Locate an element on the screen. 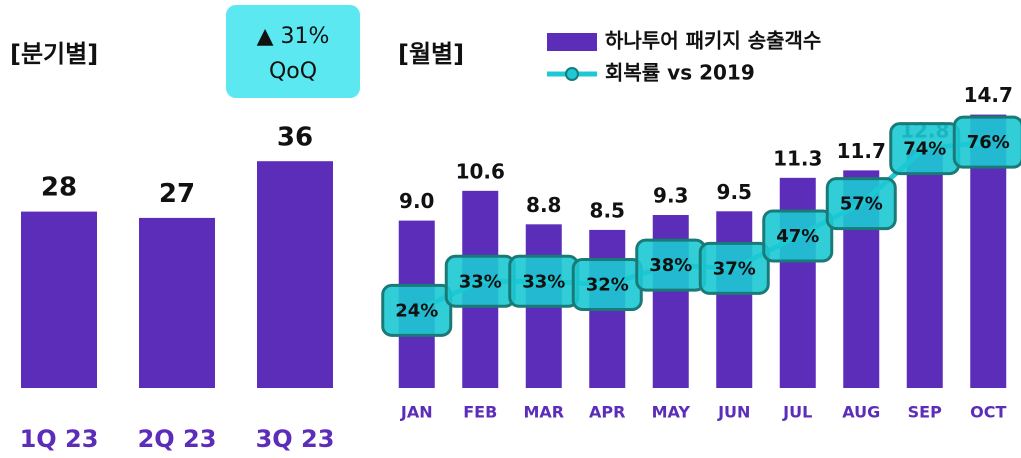 This screenshot has width=1021, height=458. data-label: 11.7 is located at coordinates (861, 151).